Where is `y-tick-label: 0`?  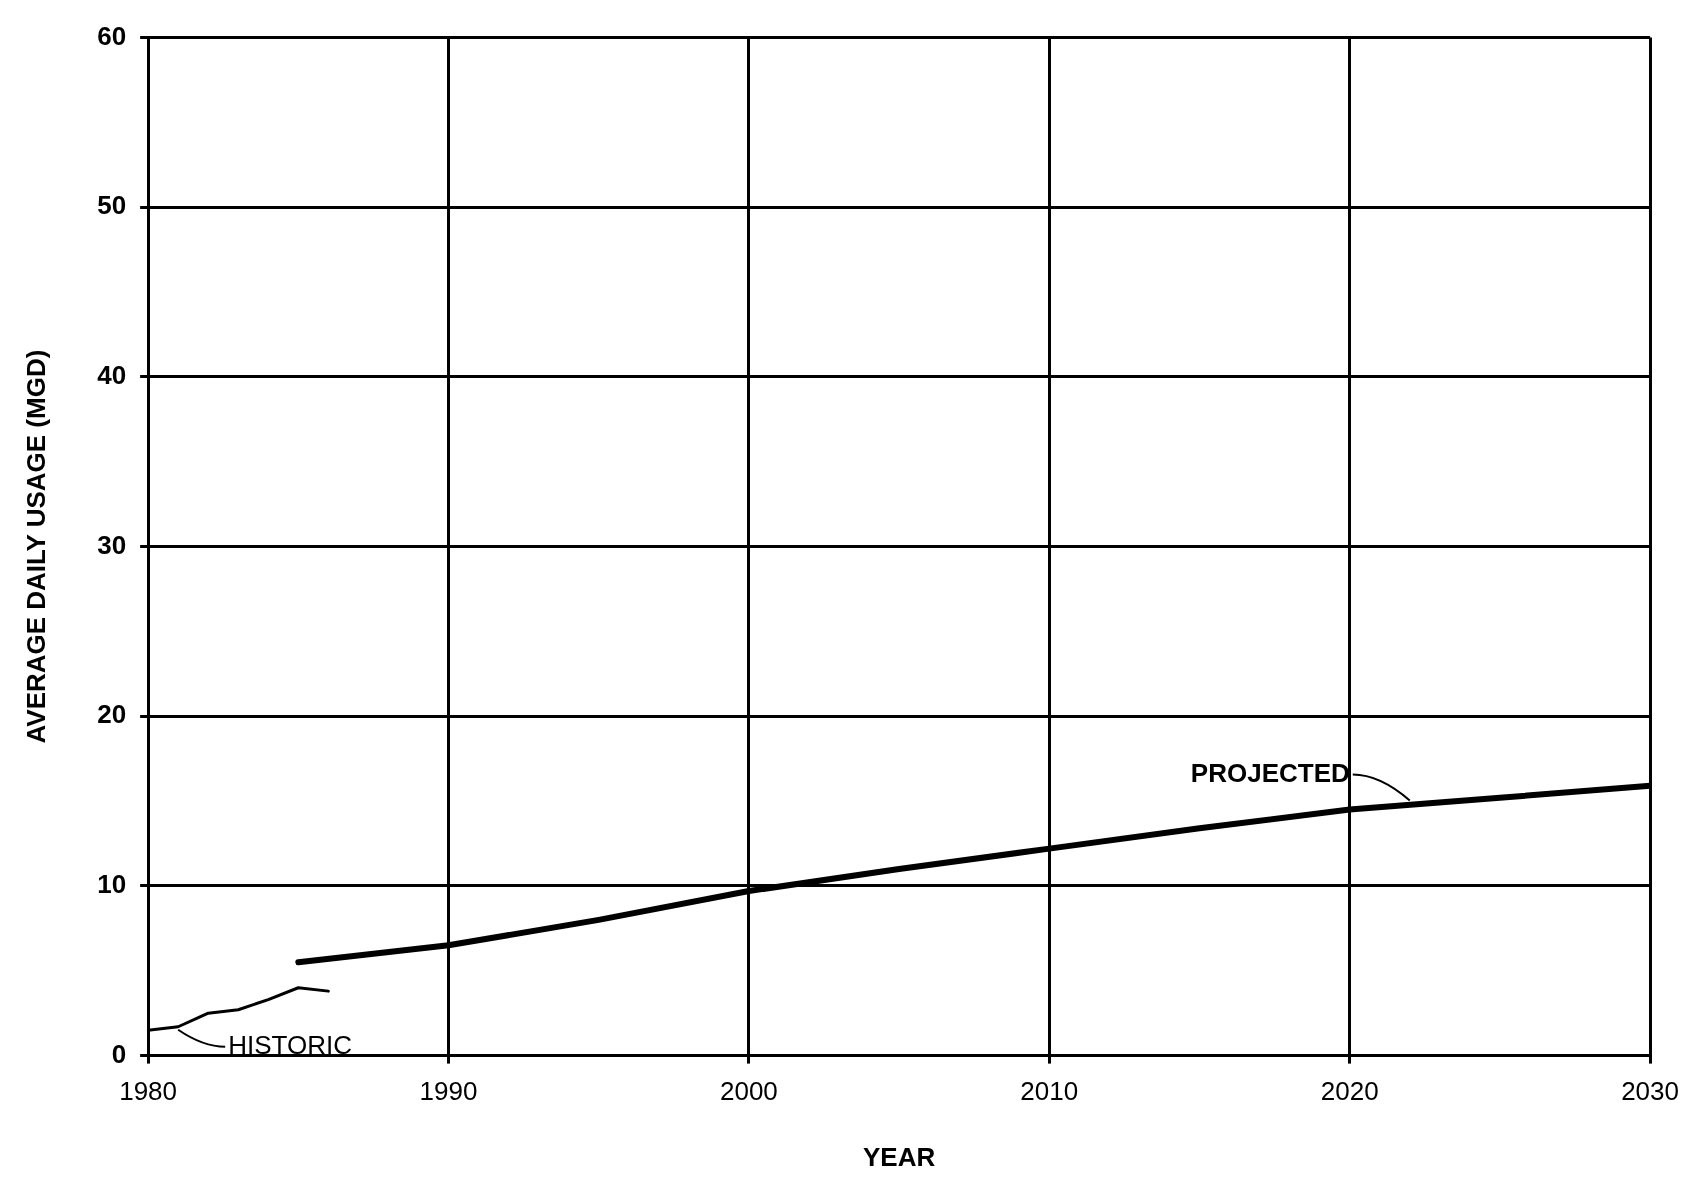
y-tick-label: 0 is located at coordinates (119, 1053).